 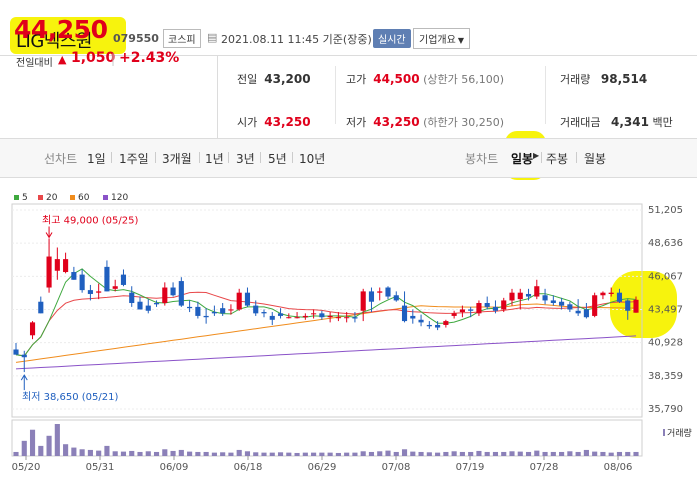 What do you see at coordinates (522, 159) in the screenshot?
I see `tab-daily: 일봉` at bounding box center [522, 159].